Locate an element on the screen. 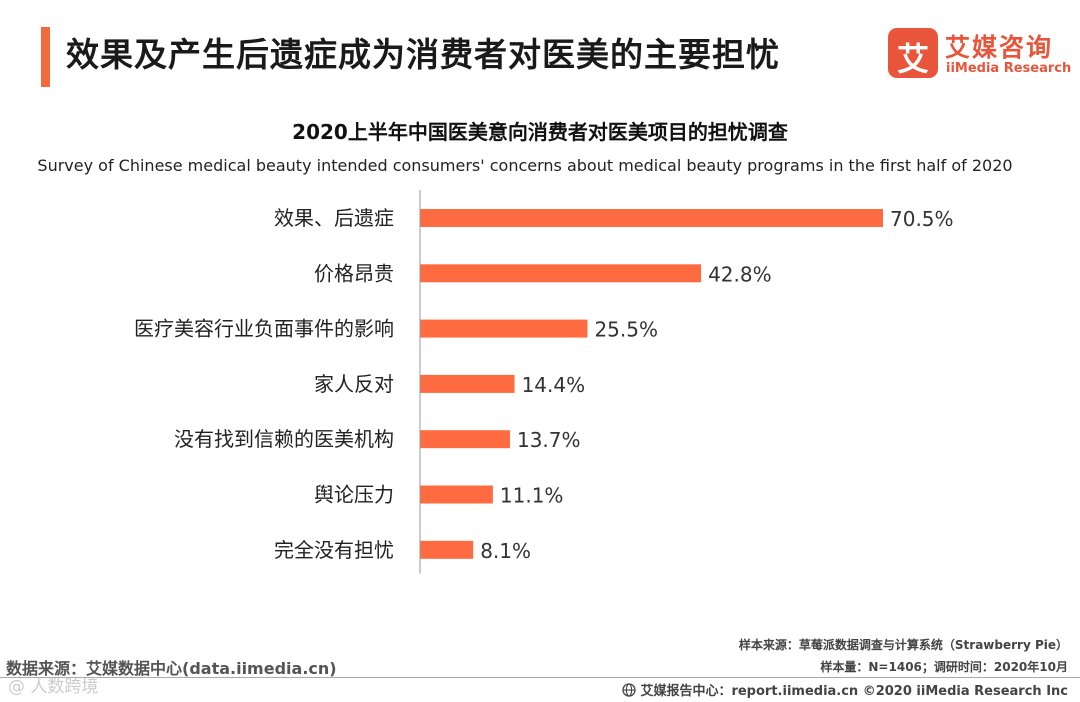 The image size is (1080, 702). value-label: 25.5% is located at coordinates (626, 330).